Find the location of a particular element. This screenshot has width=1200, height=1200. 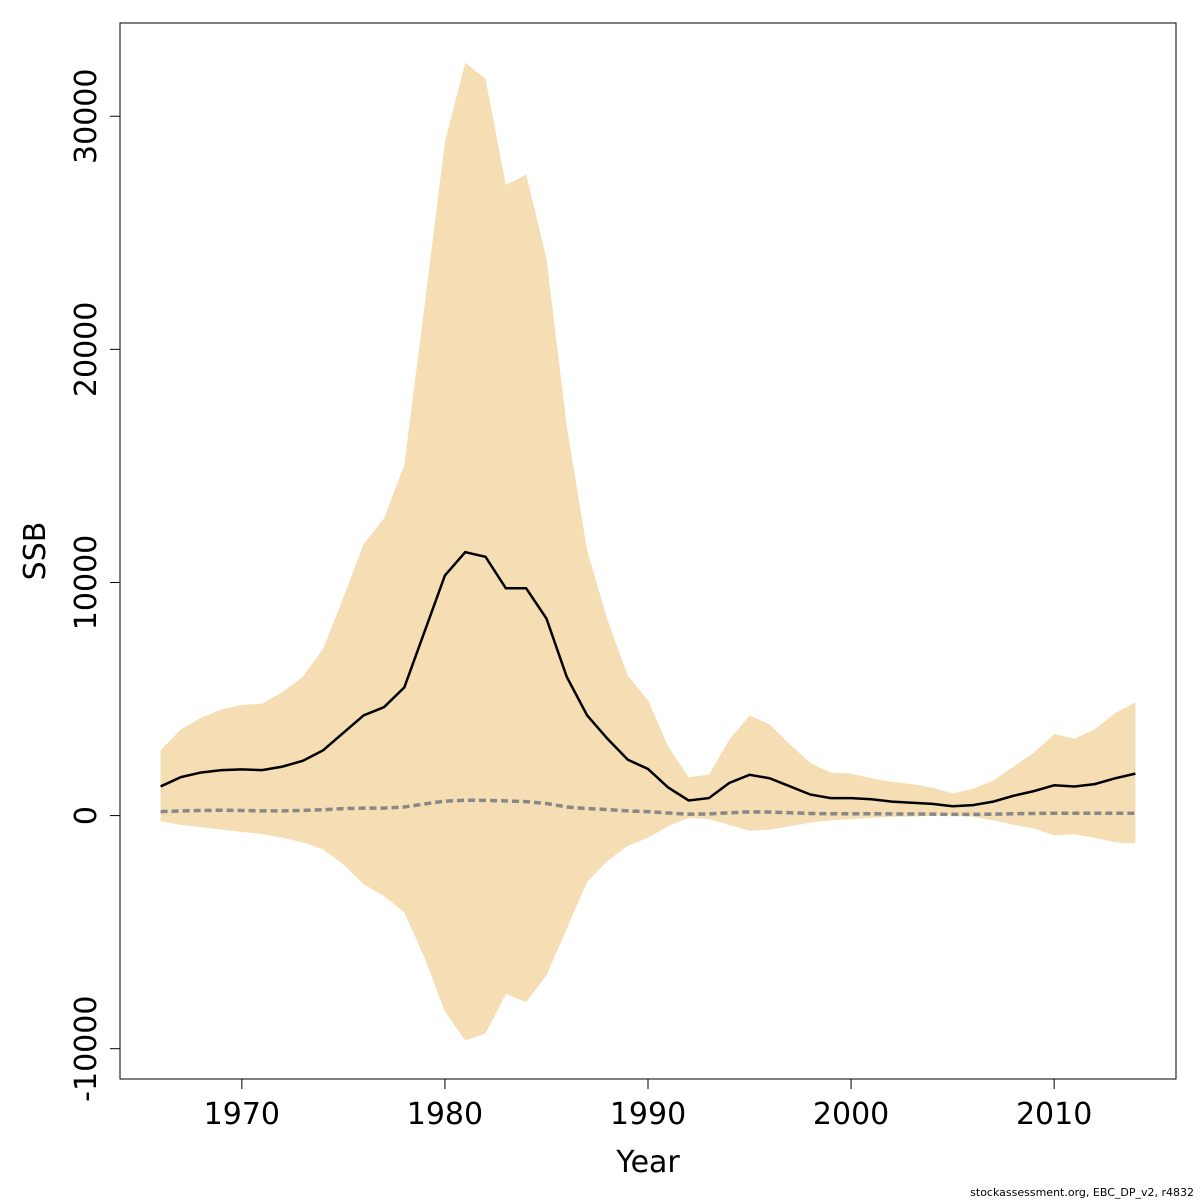

x-tick-label: 2010 is located at coordinates (1054, 1114).